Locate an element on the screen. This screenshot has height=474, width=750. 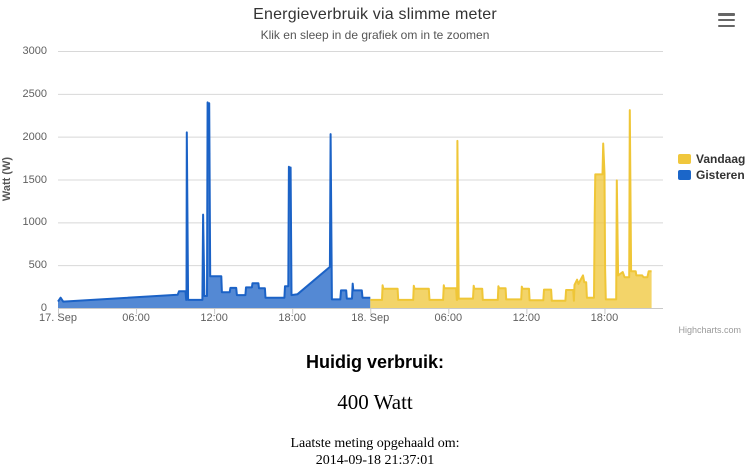
legend-item-gisteren: Gisteren is located at coordinates (711, 175).